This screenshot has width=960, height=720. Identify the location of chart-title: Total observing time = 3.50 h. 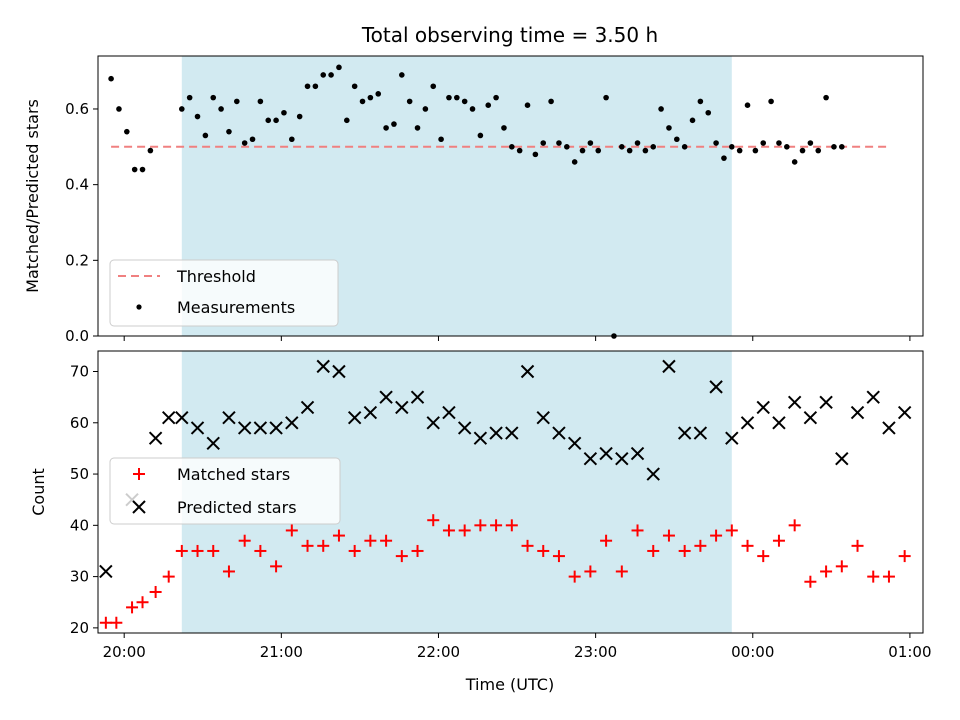
(509, 35).